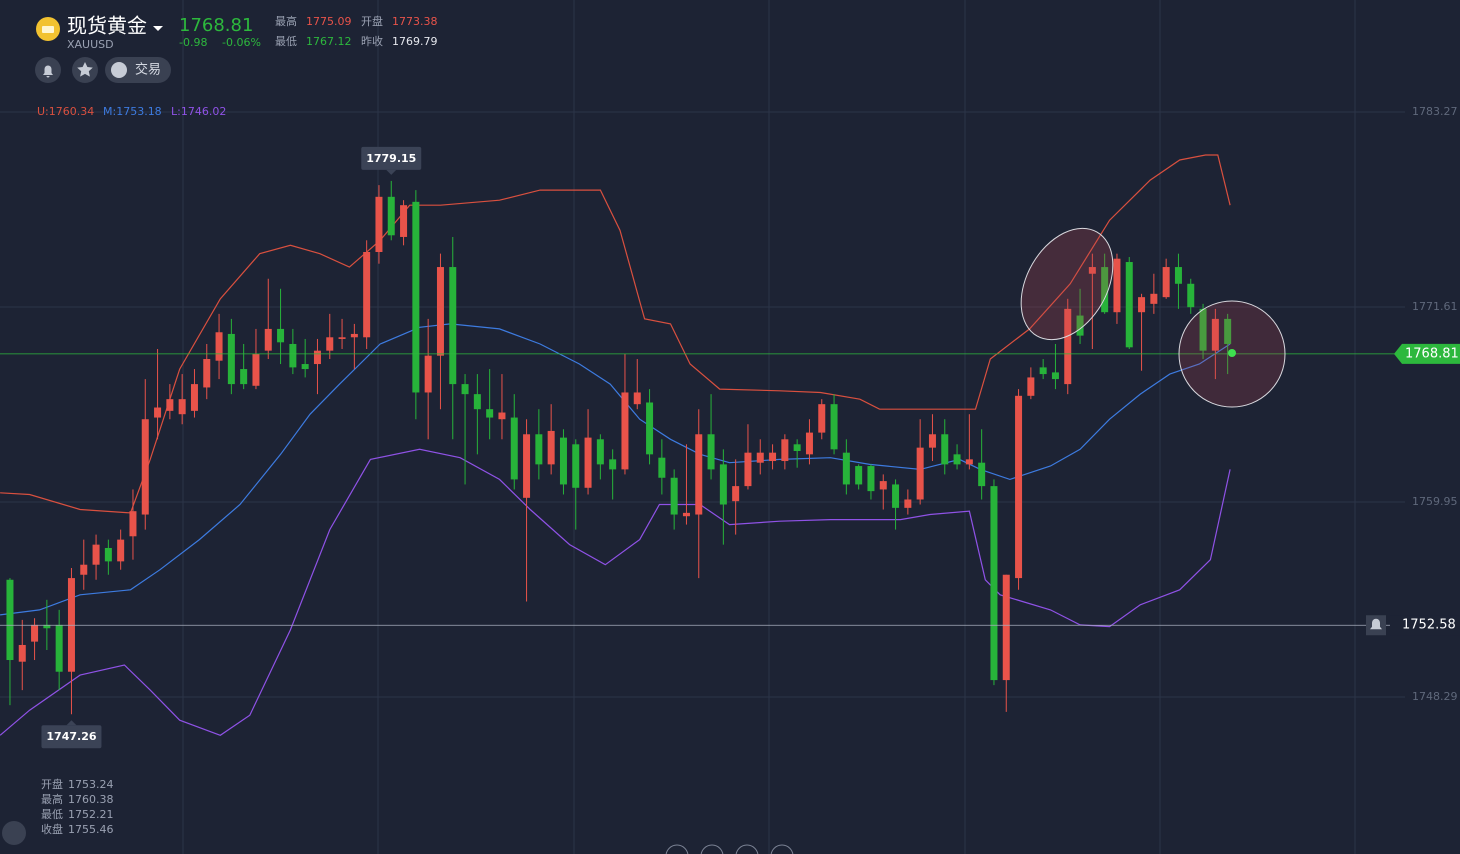 Image resolution: width=1460 pixels, height=854 pixels. I want to click on stat-value: 1769.79, so click(415, 41).